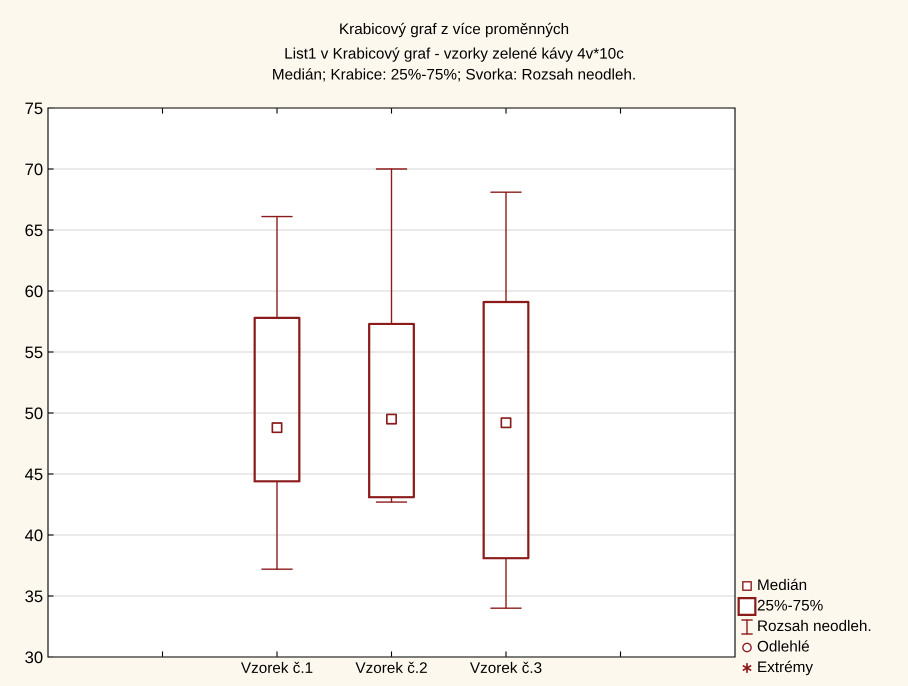 This screenshot has width=908, height=686. Describe the element at coordinates (454, 30) in the screenshot. I see `chart-title: Krabicový graf z více proměnných` at that location.